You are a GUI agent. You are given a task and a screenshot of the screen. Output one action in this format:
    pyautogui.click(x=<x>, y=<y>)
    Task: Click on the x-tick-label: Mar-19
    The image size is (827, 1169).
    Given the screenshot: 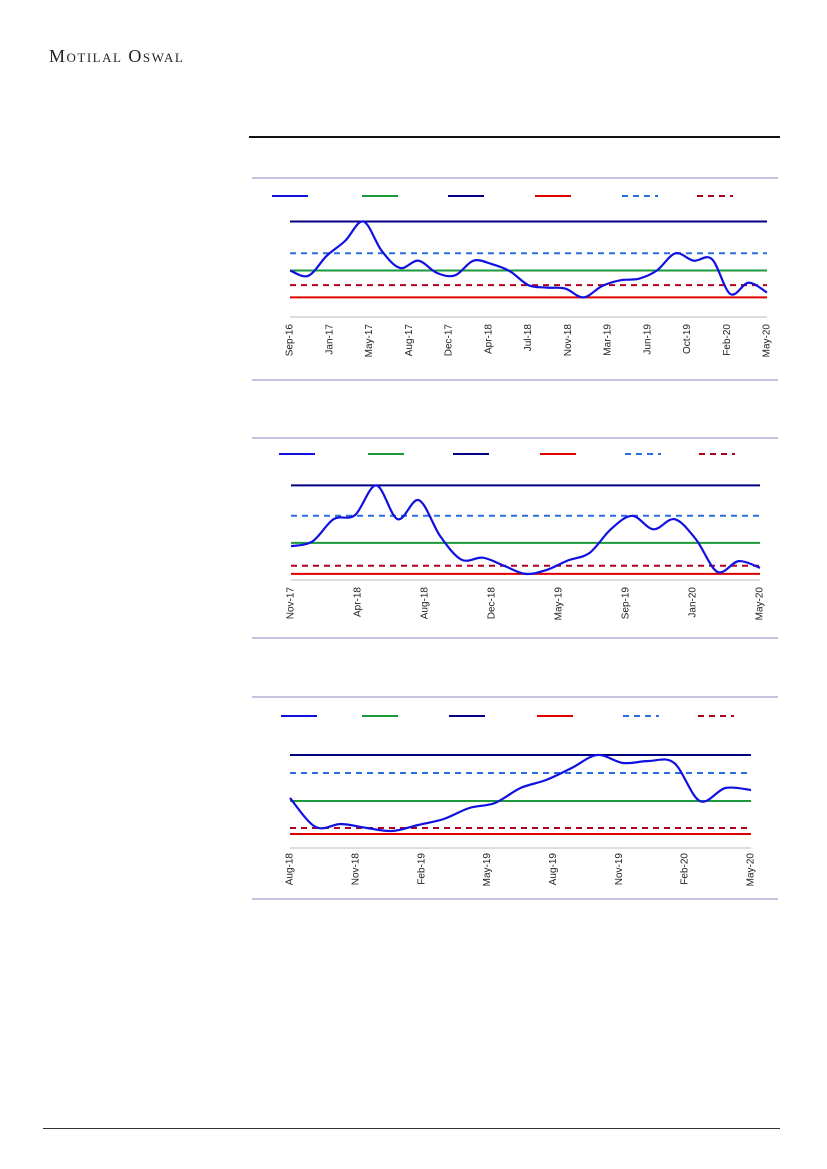 What is the action you would take?
    pyautogui.click(x=608, y=340)
    